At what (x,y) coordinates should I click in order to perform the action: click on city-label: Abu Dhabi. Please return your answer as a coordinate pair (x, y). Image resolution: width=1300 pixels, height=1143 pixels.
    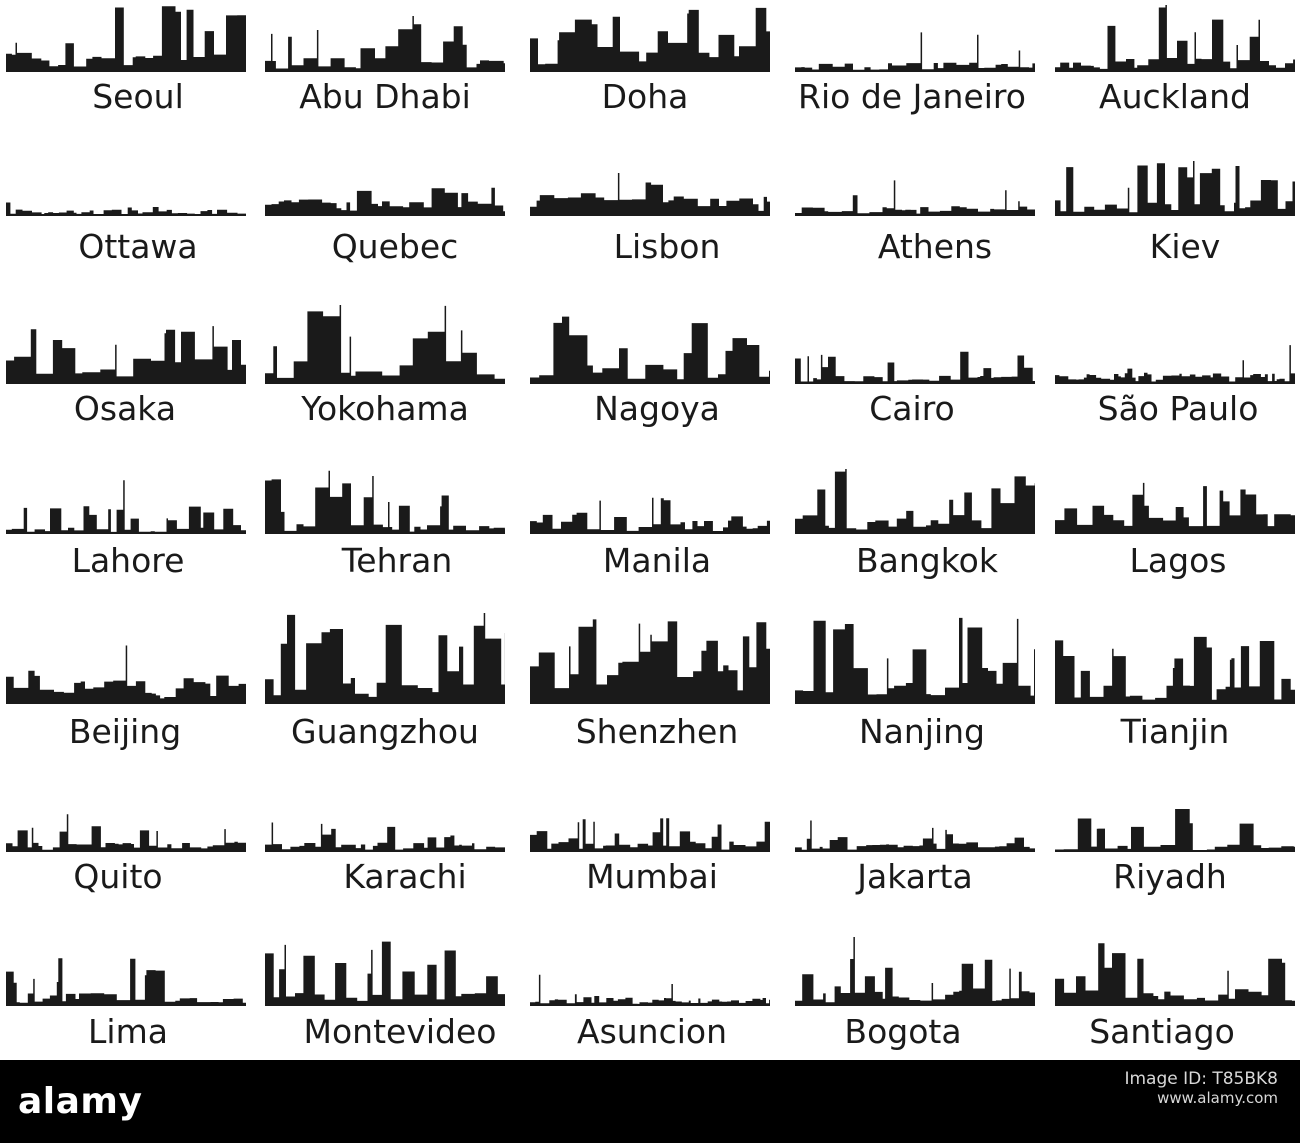
    Looking at the image, I should click on (385, 96).